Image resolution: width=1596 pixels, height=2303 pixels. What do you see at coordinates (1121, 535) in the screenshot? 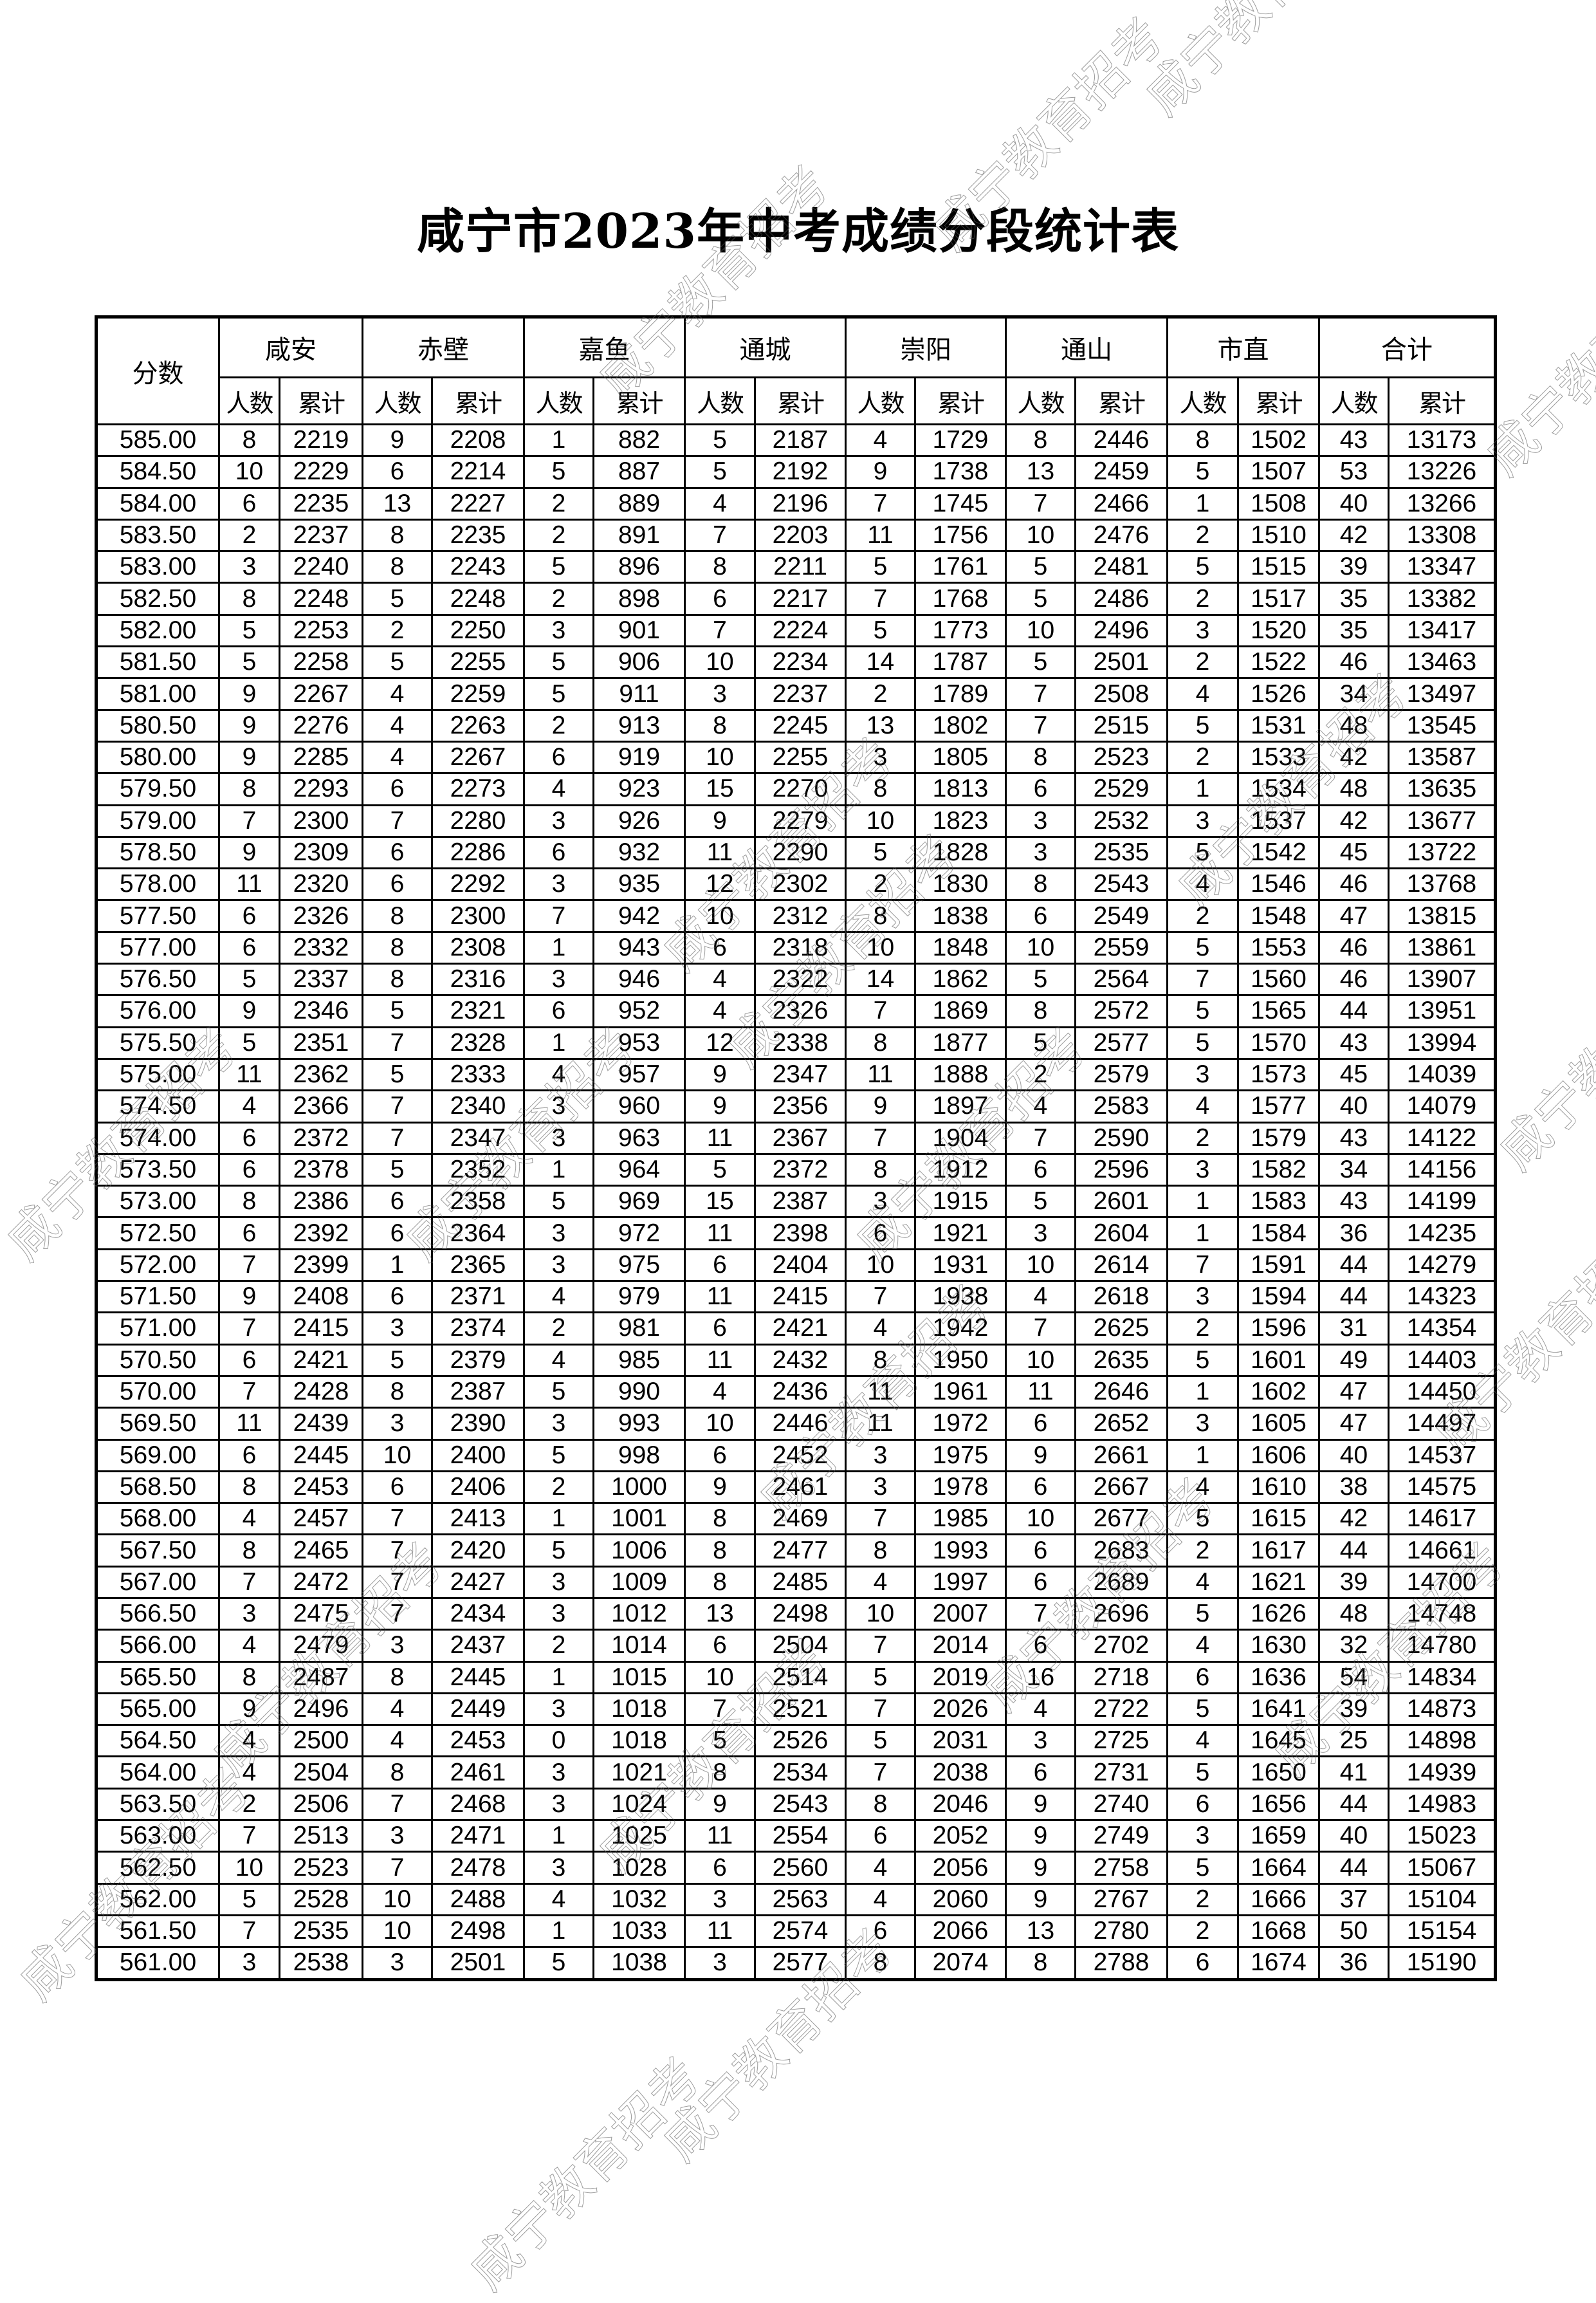
I see `cumulative-cell: 2476` at bounding box center [1121, 535].